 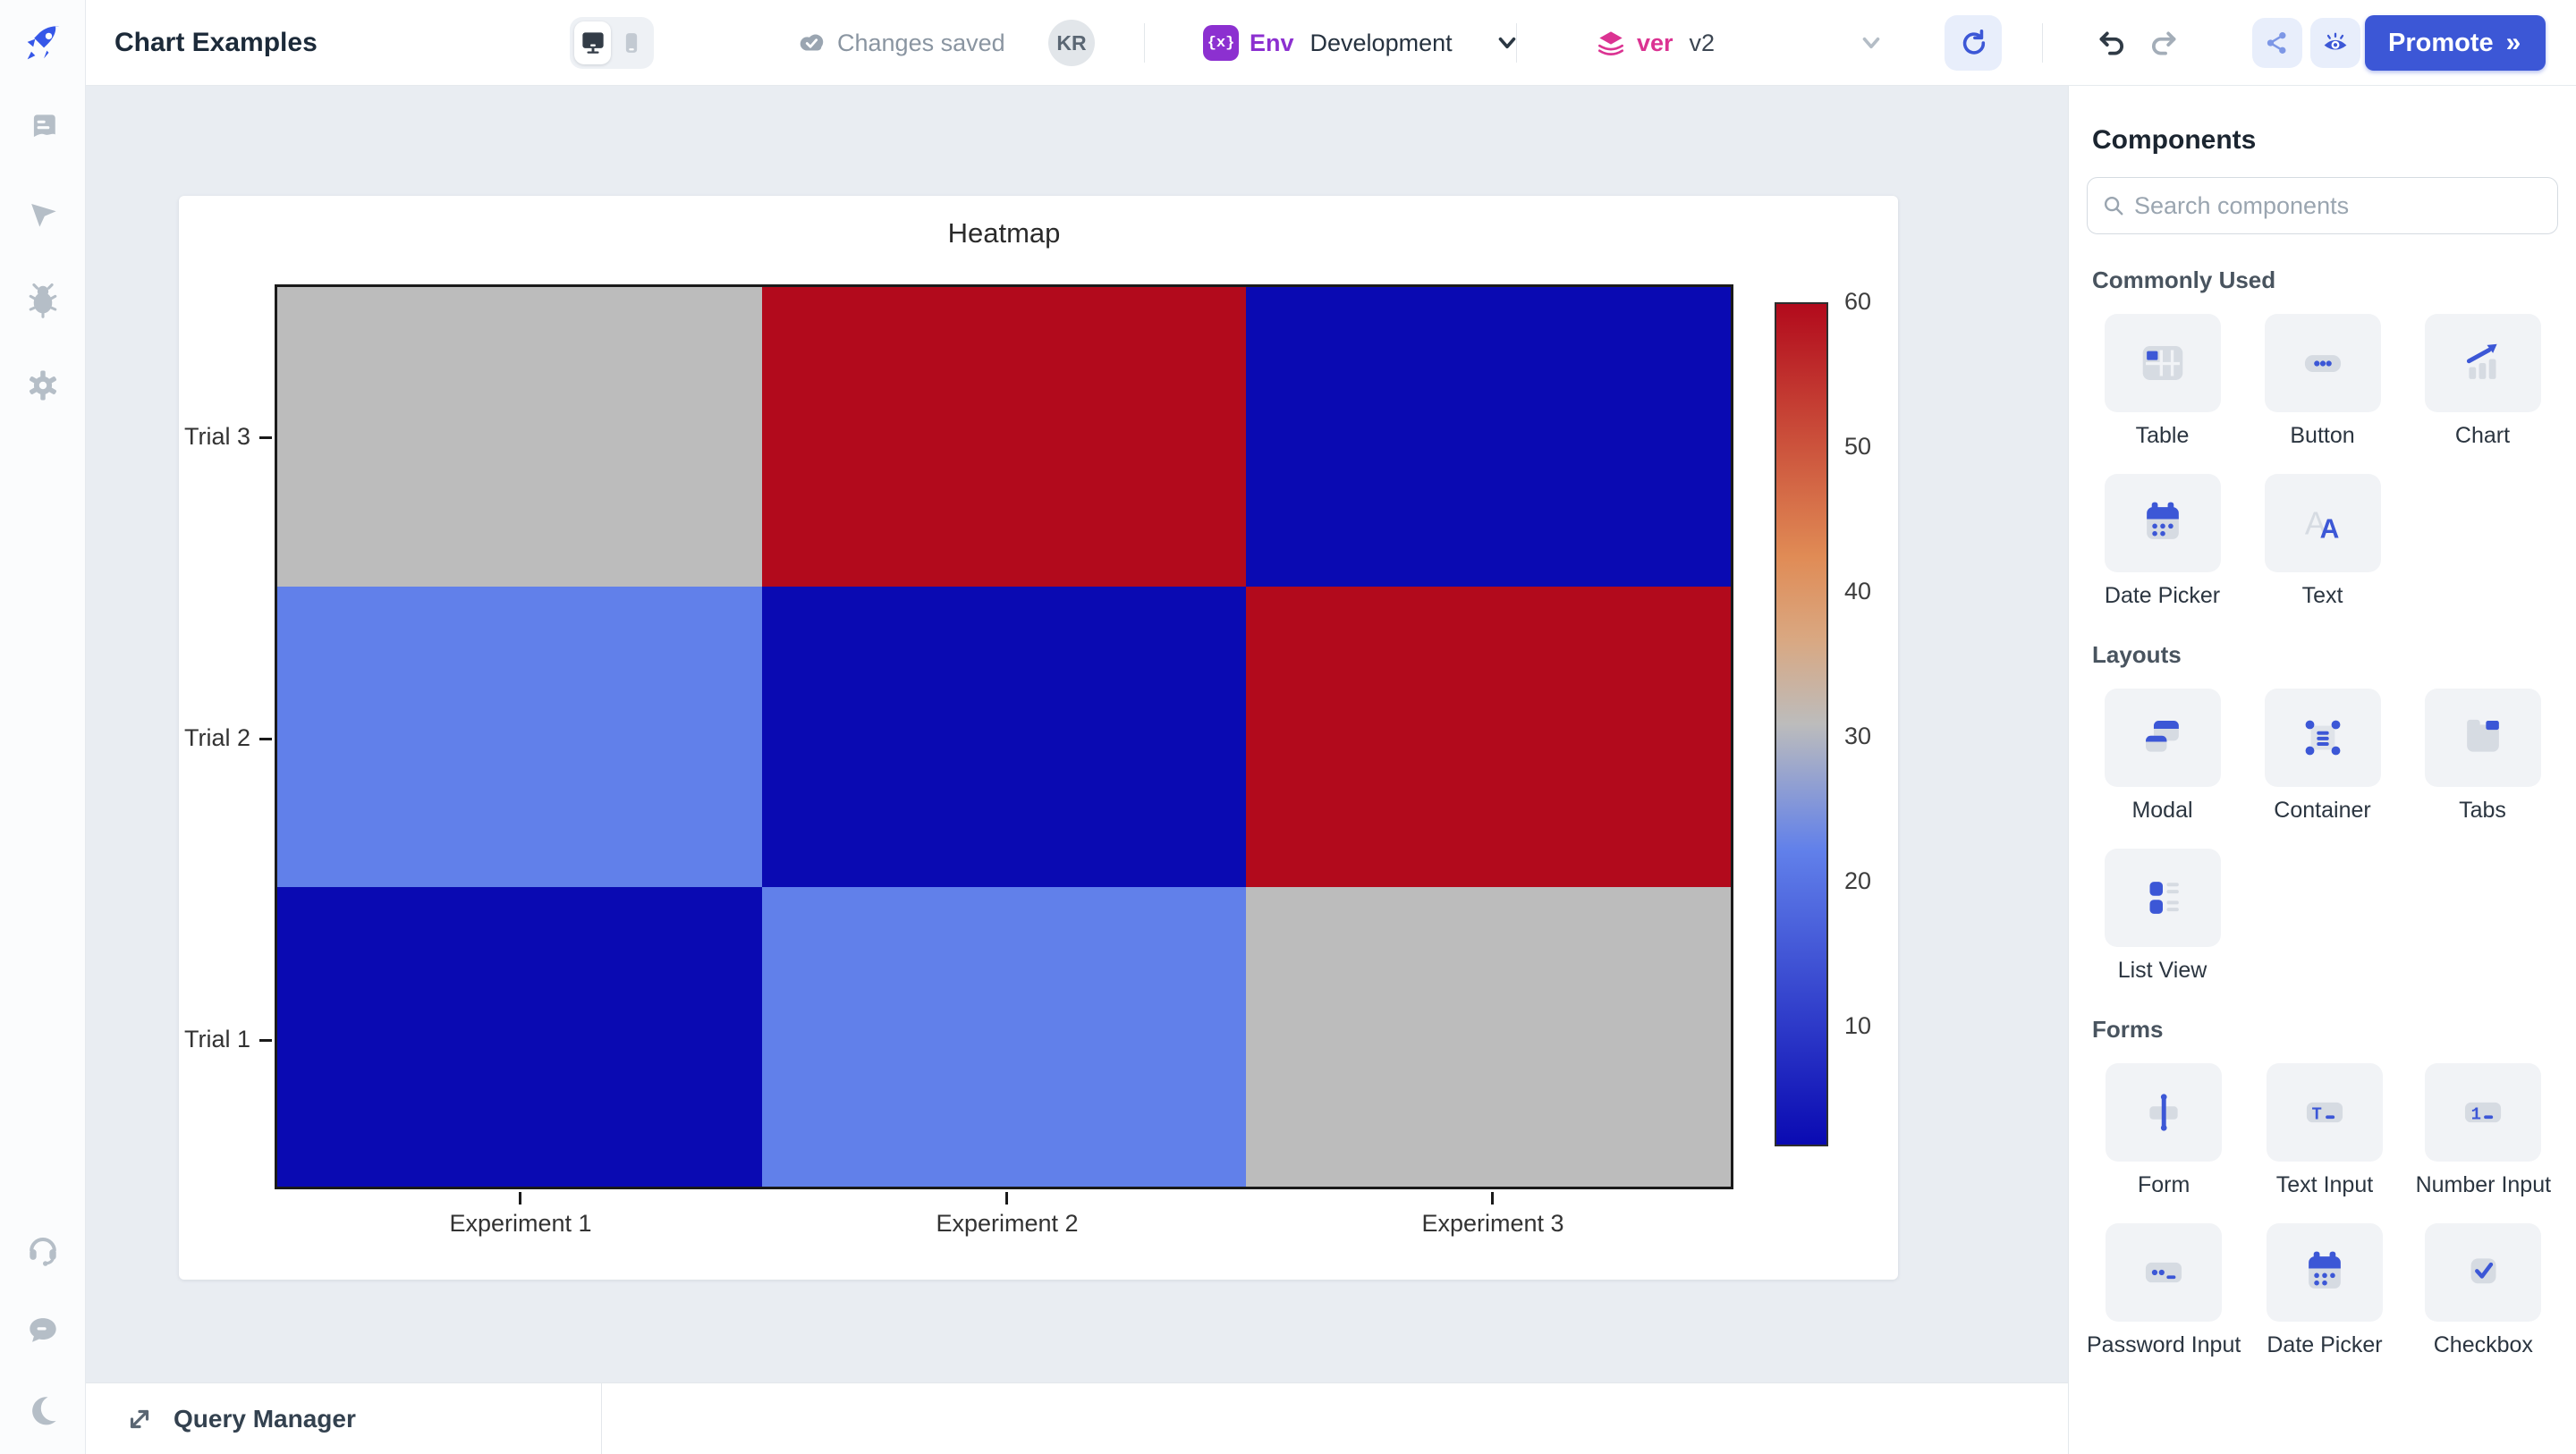 I want to click on component-card-text: A A Text, so click(x=2322, y=542).